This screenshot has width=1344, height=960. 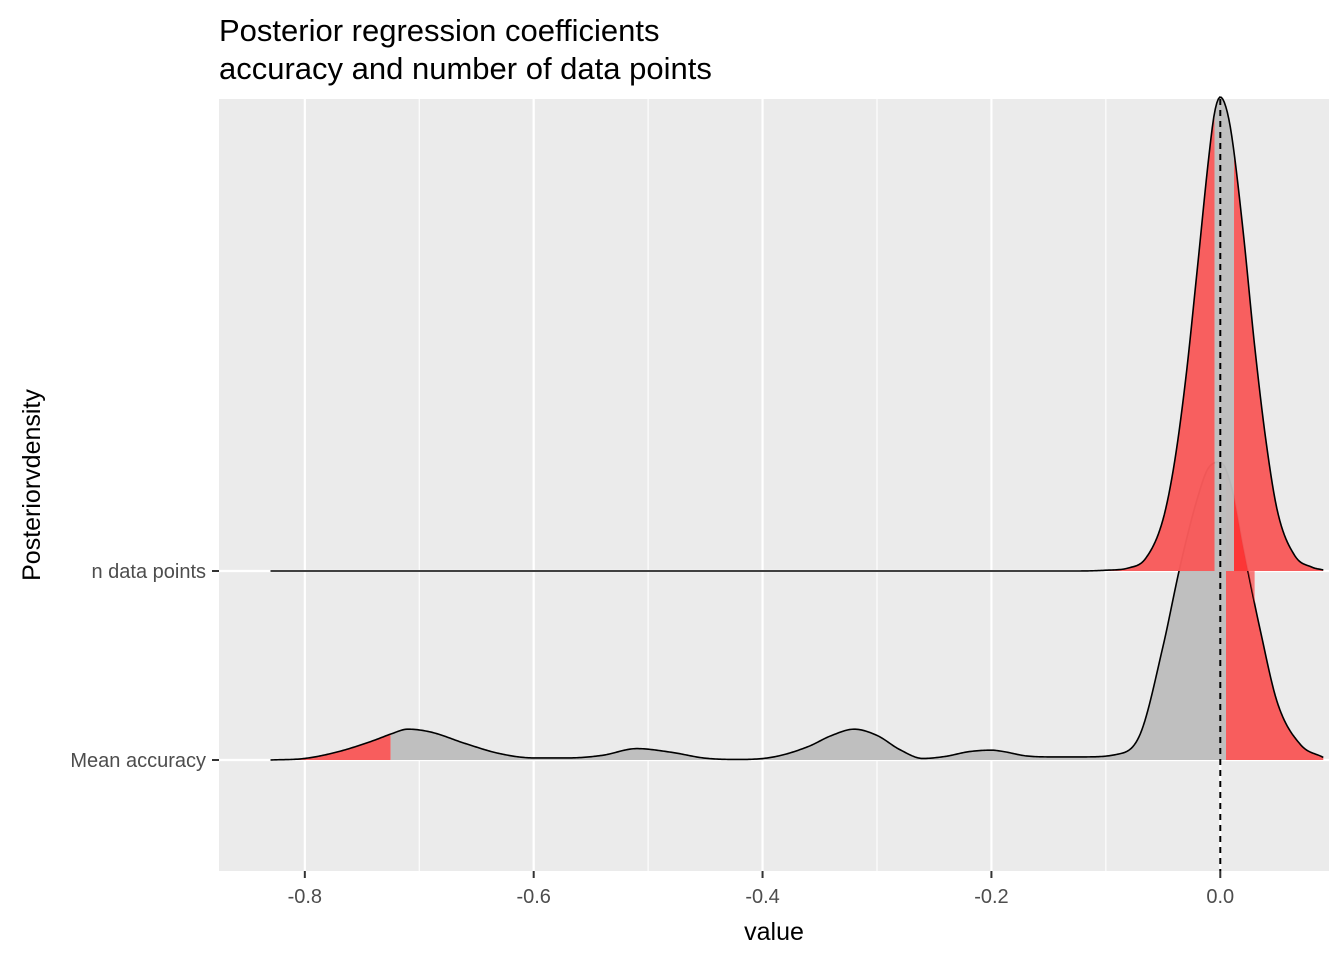 I want to click on ridge-1-tail-right-area, so click(x=1279, y=361).